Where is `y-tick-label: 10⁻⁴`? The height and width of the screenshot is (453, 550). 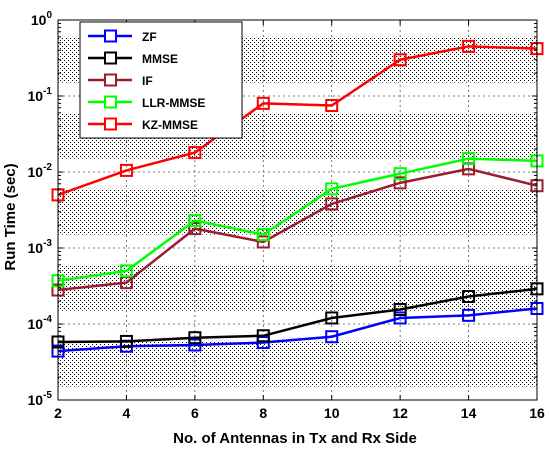 y-tick-label: 10⁻⁴ is located at coordinates (40, 323).